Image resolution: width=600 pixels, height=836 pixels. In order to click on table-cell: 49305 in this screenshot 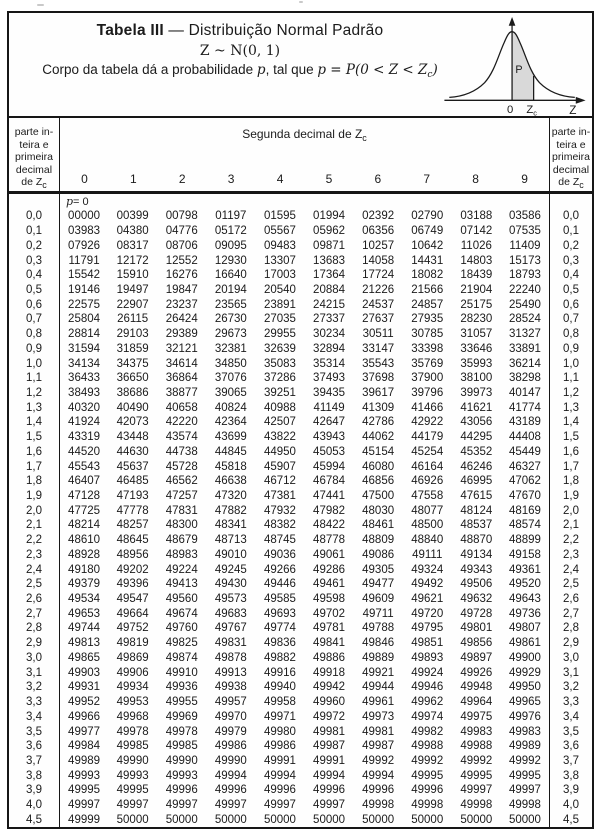, I will do `click(378, 569)`.